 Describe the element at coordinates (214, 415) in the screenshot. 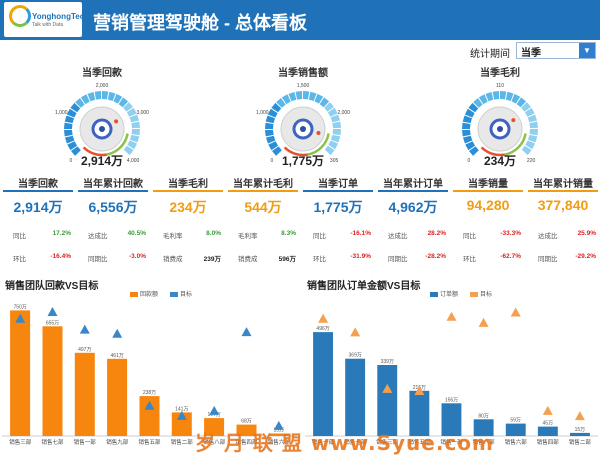

I see `bar-value-label: 107万` at that location.